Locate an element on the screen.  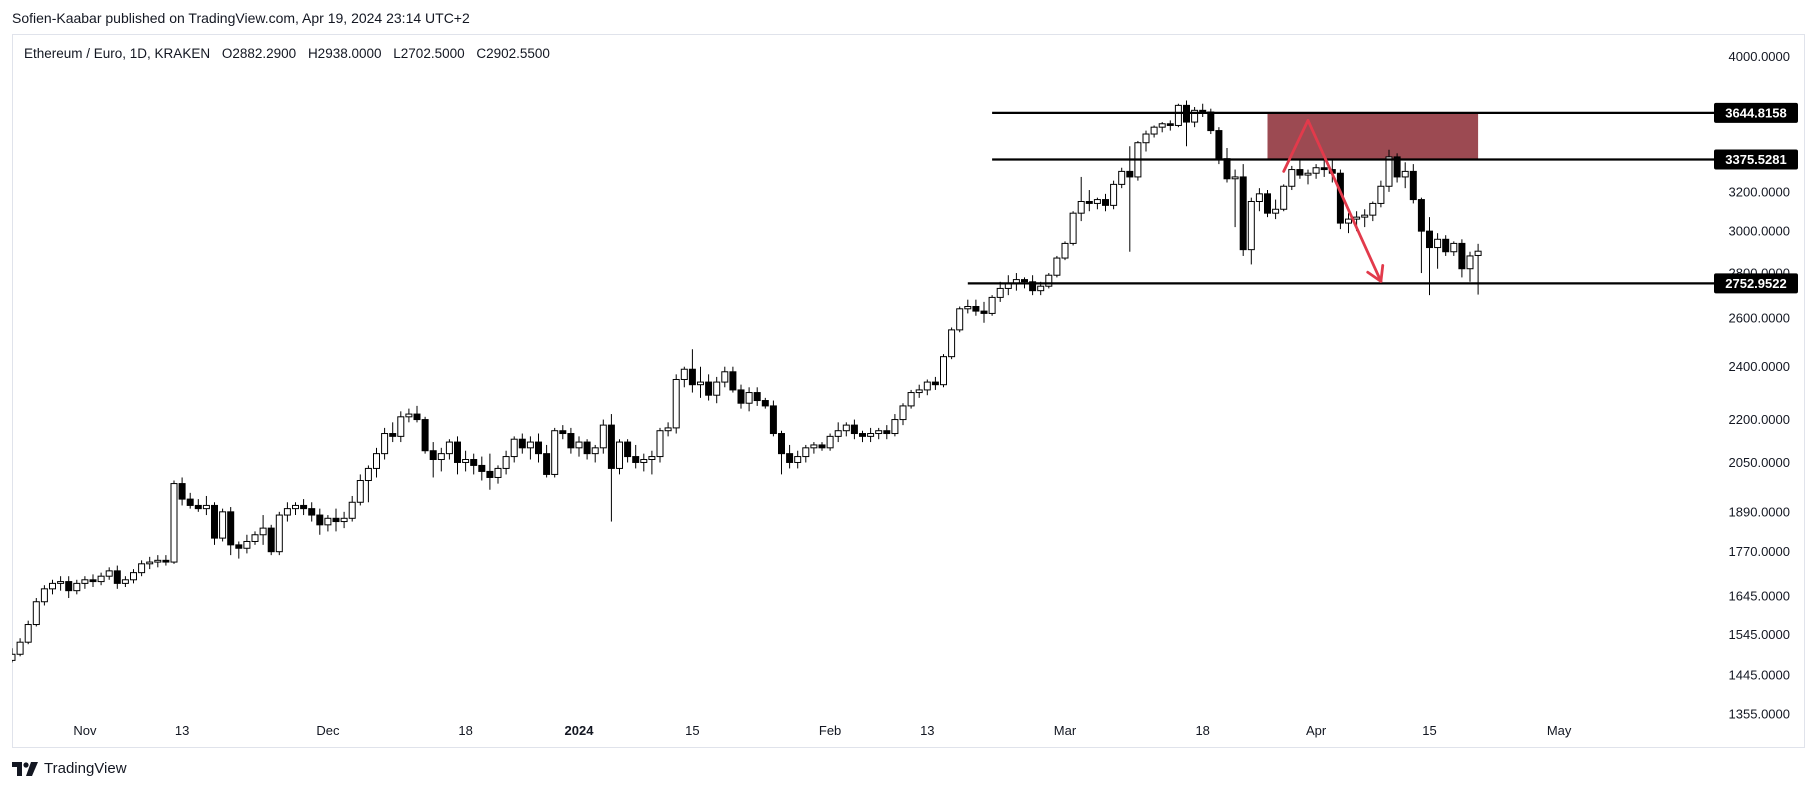
tradingview-brand: TradingView is located at coordinates (69, 768).